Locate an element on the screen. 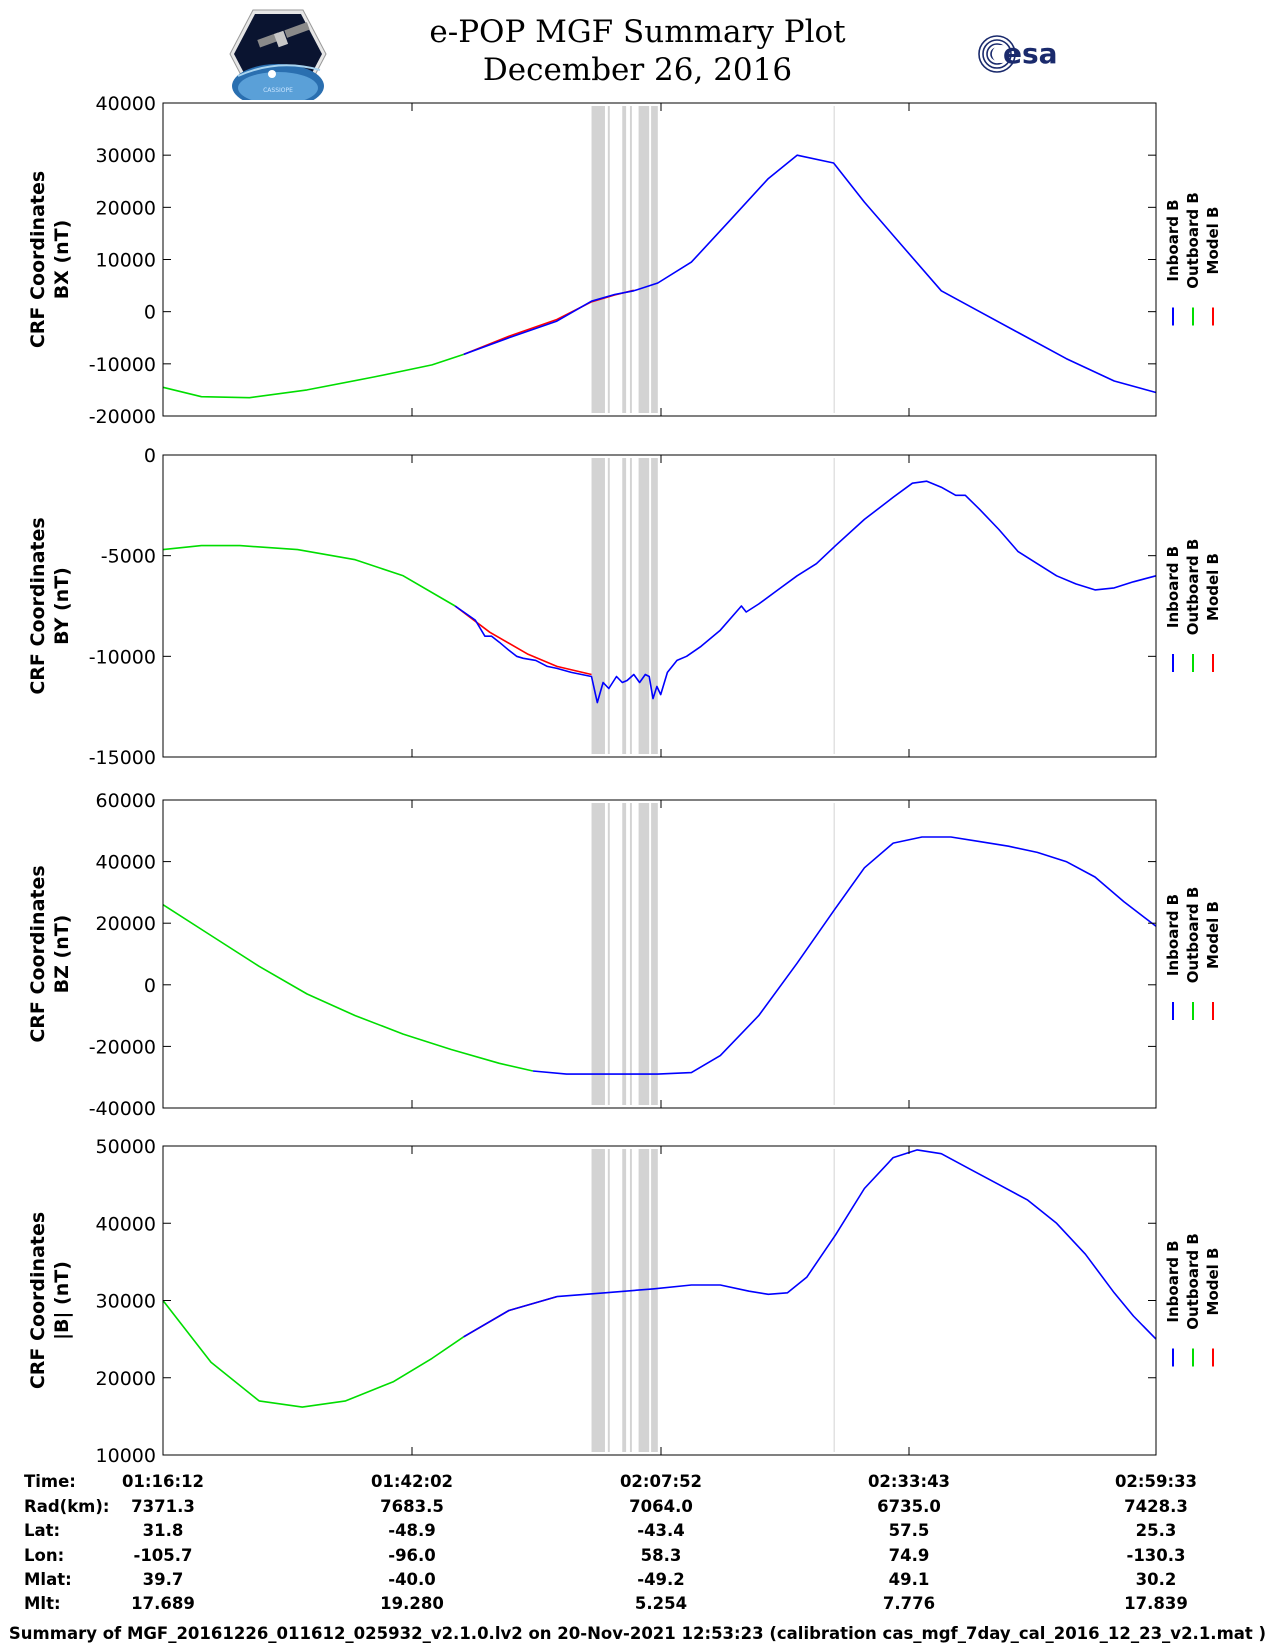 The image size is (1275, 1650). legend-label-2-3: Model B is located at coordinates (1213, 587).